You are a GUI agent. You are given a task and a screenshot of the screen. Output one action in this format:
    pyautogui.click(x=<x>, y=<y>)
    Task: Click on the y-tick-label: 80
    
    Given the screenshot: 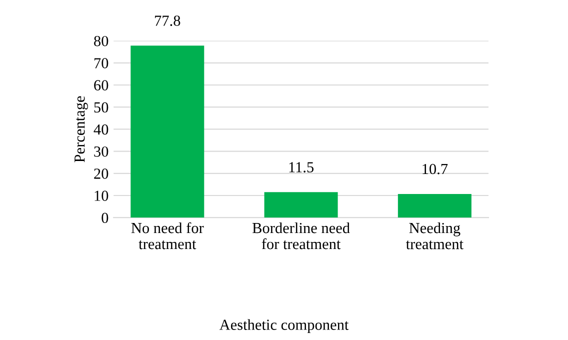 What is the action you would take?
    pyautogui.click(x=101, y=41)
    